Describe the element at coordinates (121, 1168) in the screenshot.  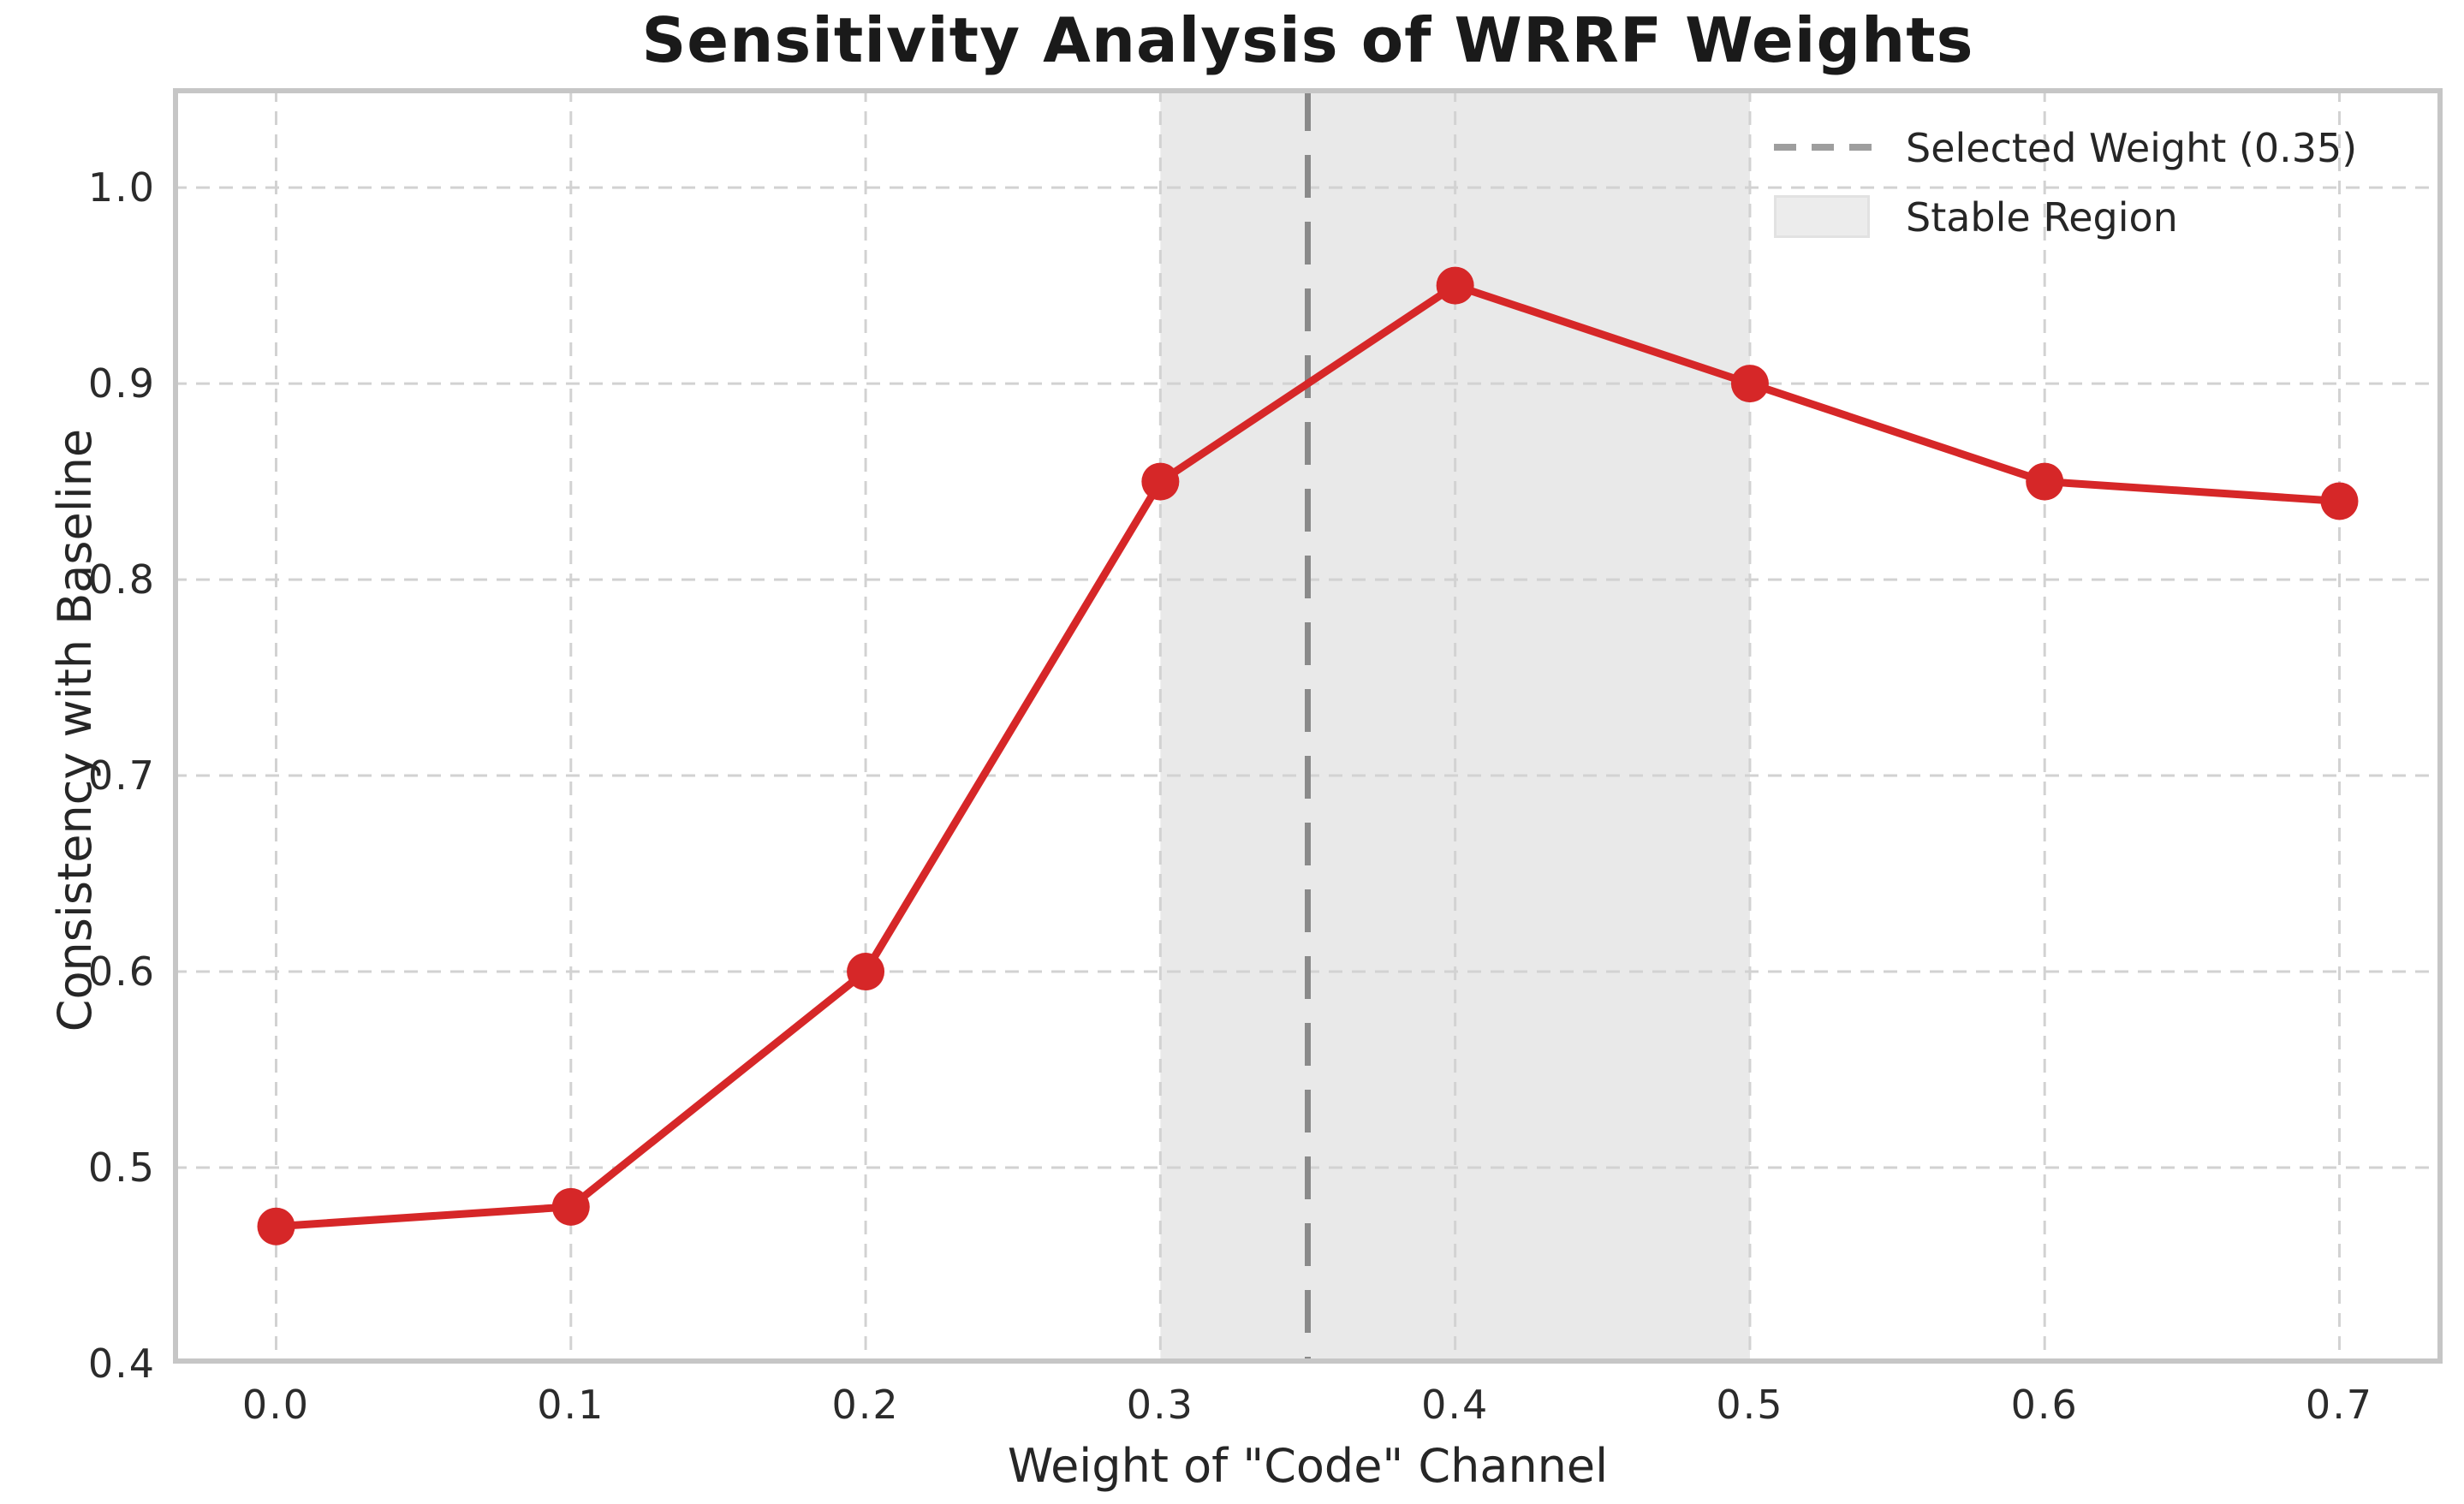
I see `y-tick-label: 0.5` at that location.